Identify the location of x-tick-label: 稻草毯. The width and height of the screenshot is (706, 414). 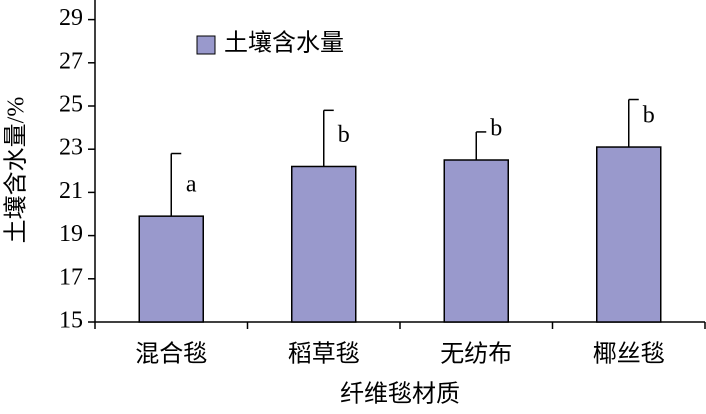
(324, 354).